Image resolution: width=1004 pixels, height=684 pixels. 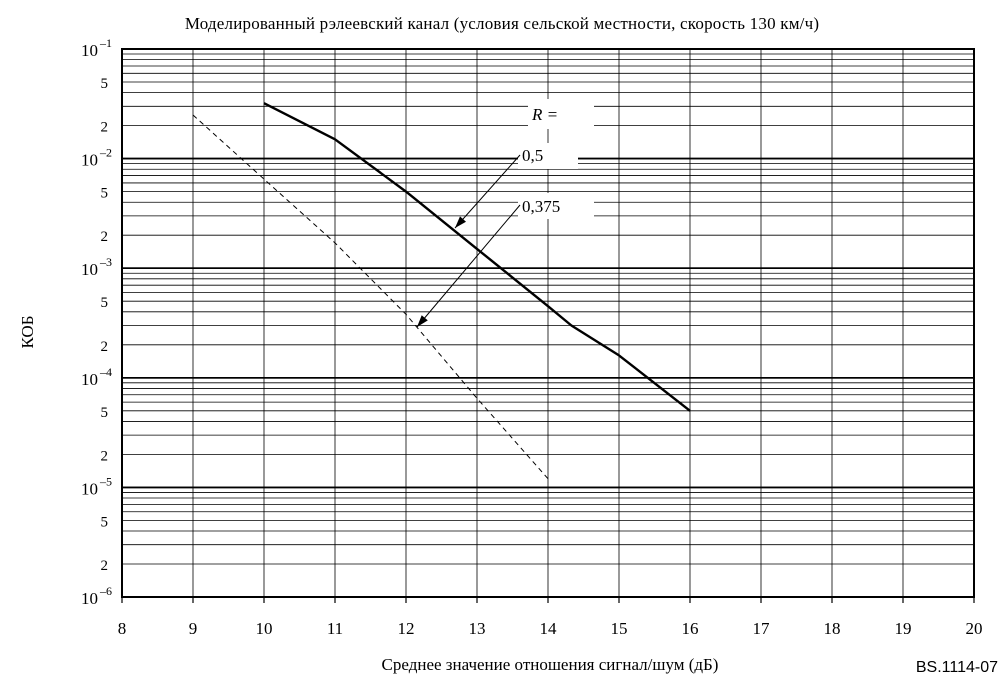 I want to click on x-tick-label: 20, so click(x=974, y=628).